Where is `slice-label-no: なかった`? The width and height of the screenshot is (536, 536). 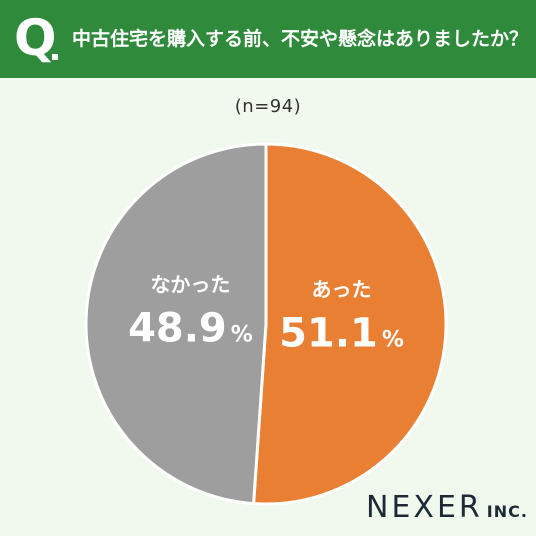 slice-label-no: なかった is located at coordinates (190, 284).